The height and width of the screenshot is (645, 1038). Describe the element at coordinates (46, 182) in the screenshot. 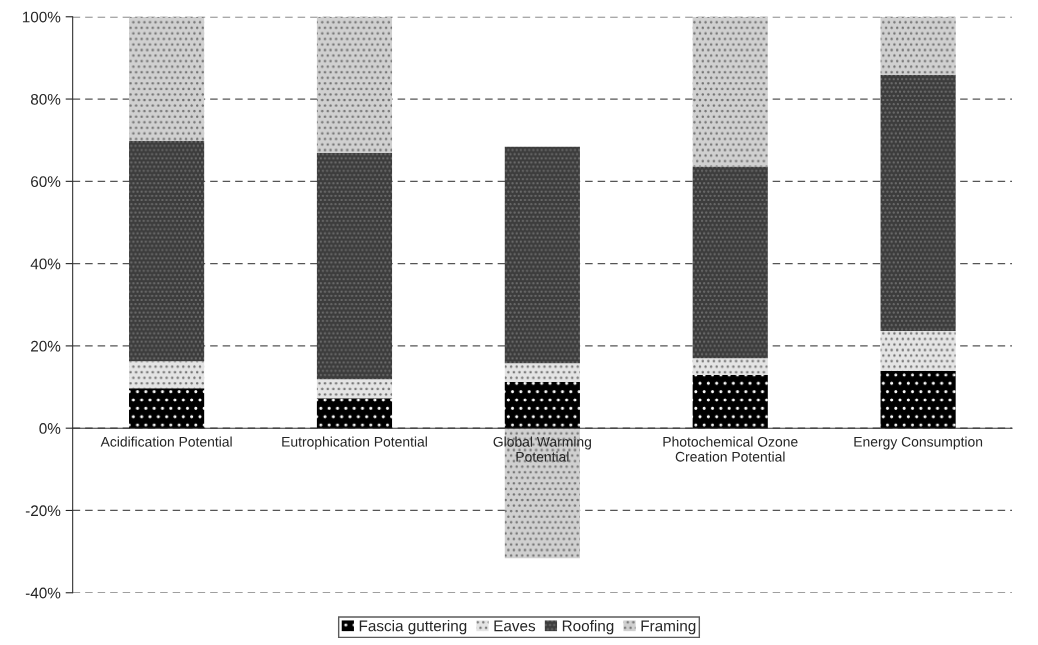

I see `y-tick-label: 60%` at that location.